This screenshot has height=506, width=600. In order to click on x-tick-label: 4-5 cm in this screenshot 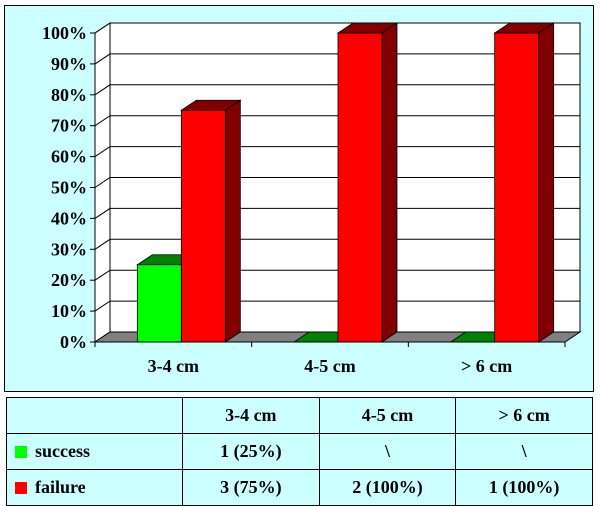, I will do `click(329, 366)`.